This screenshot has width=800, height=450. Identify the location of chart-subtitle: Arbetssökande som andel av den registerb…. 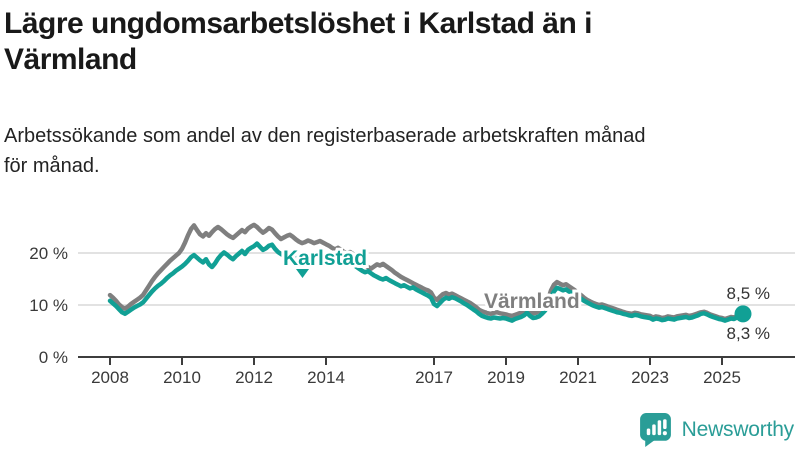
(400, 151).